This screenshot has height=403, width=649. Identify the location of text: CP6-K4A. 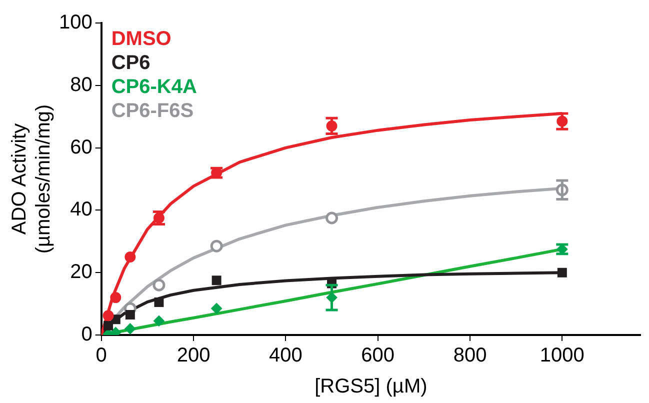
(154, 87).